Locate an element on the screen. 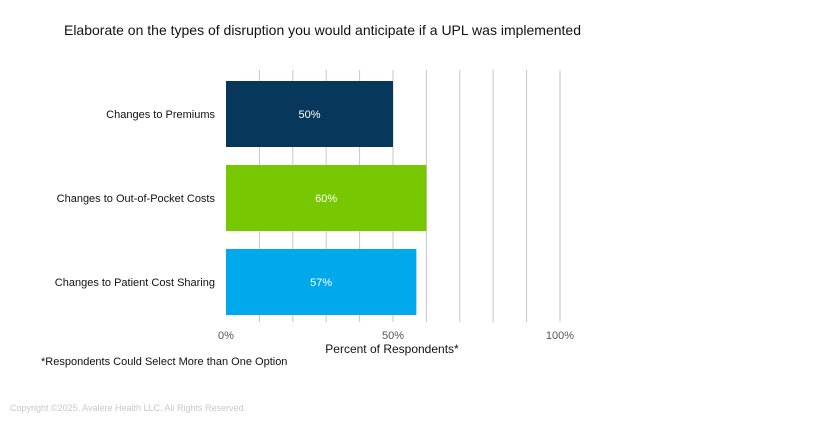 The image size is (834, 426). x-tick-label: 100% is located at coordinates (560, 336).